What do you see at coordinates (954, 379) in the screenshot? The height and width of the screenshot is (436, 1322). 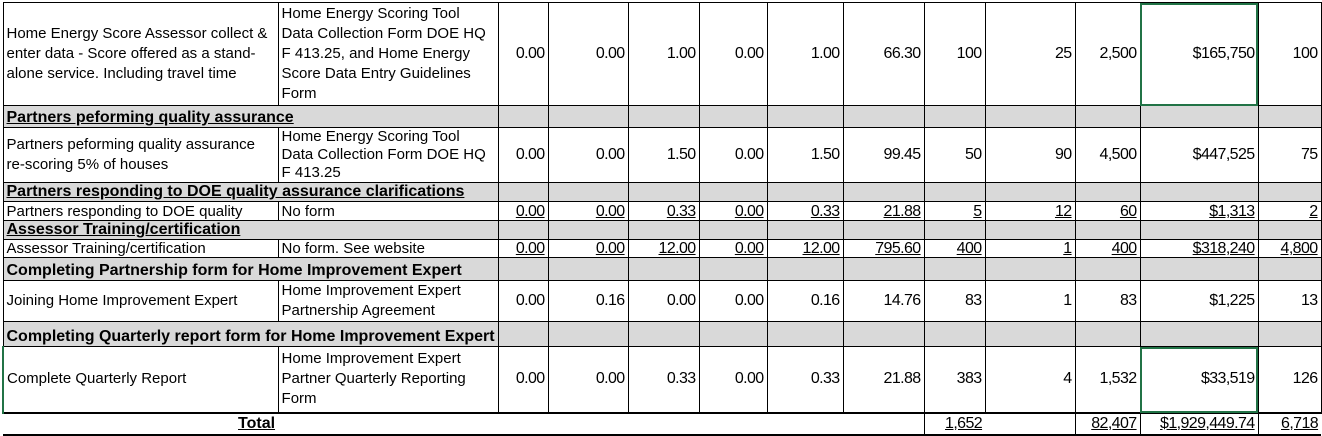 I see `value-cell: 383` at bounding box center [954, 379].